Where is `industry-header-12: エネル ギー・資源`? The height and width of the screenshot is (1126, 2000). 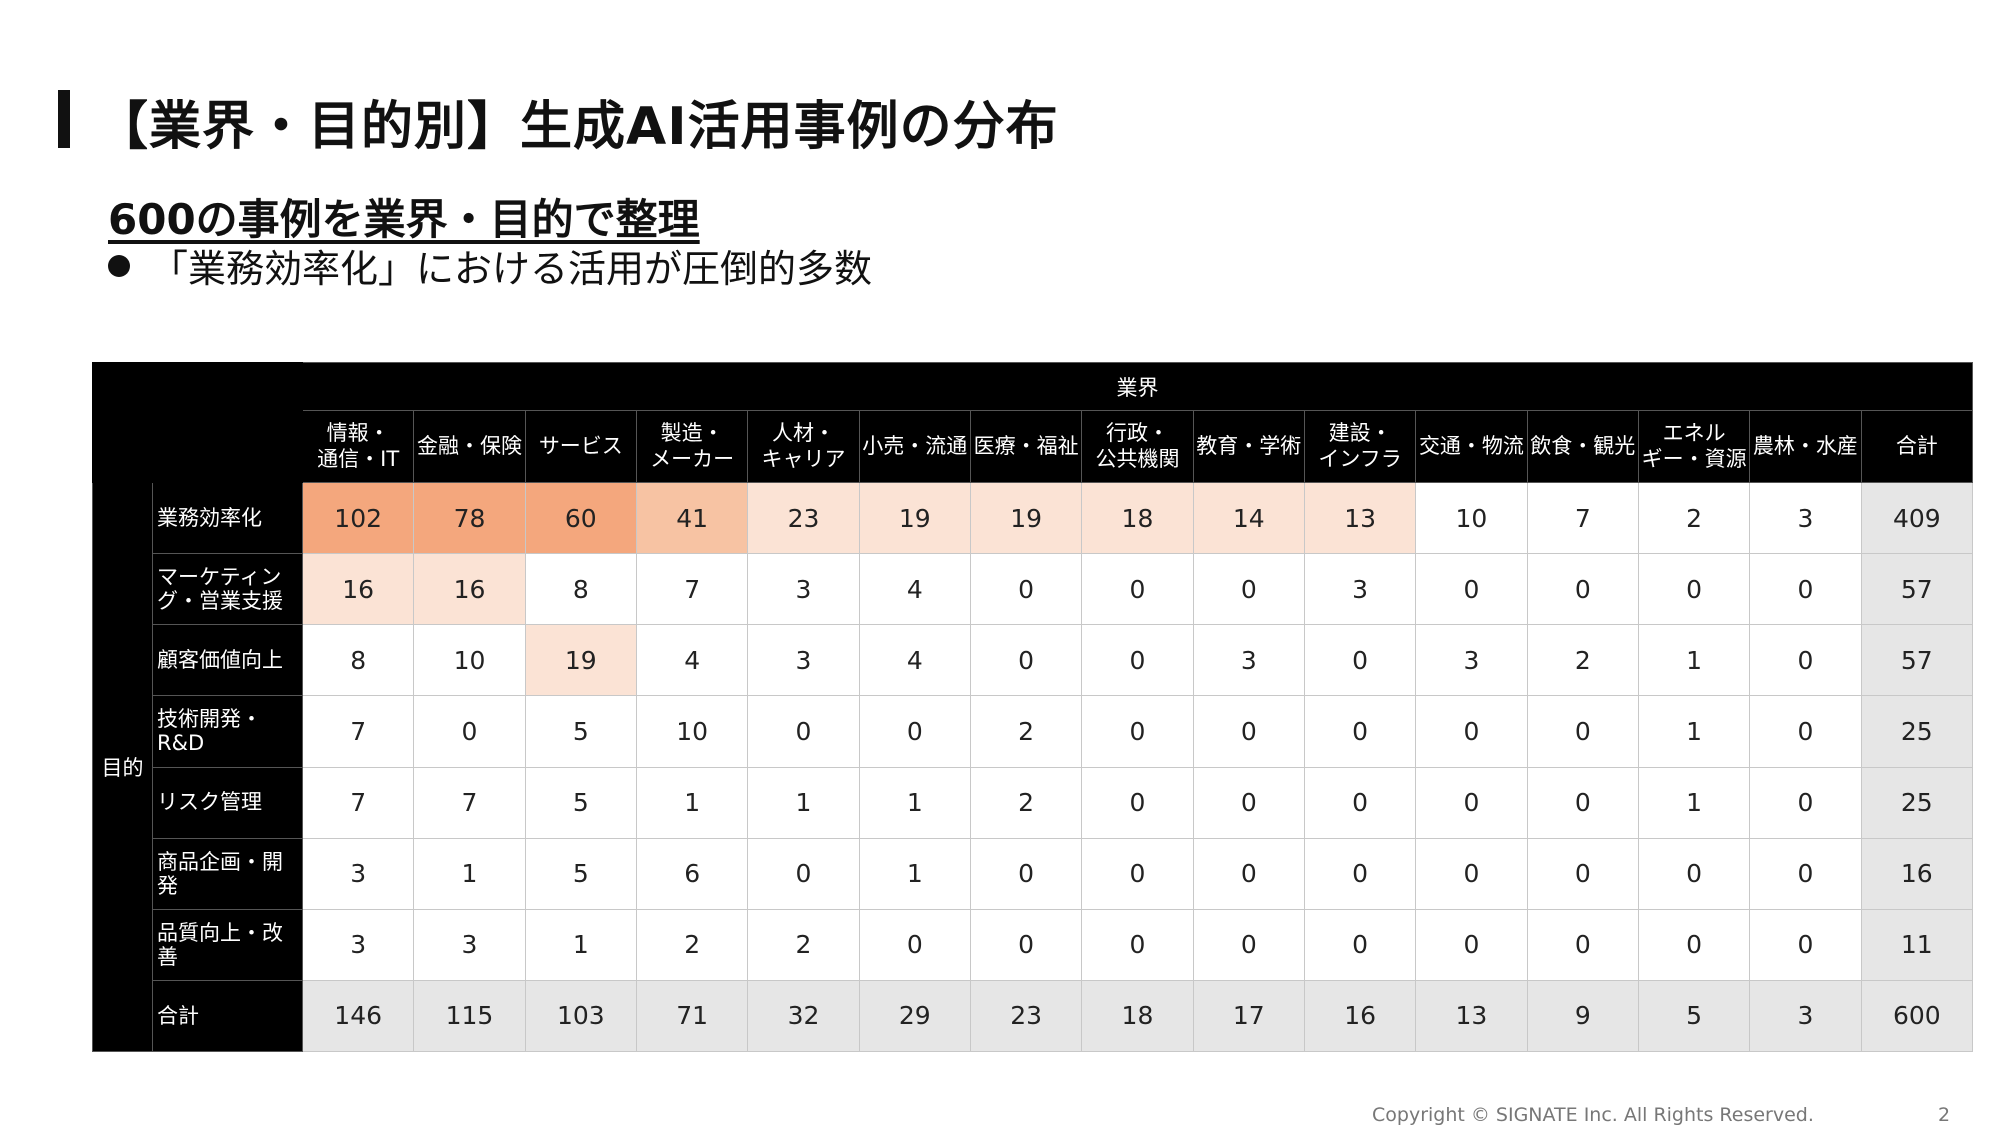
industry-header-12: エネル ギー・資源 is located at coordinates (1694, 446).